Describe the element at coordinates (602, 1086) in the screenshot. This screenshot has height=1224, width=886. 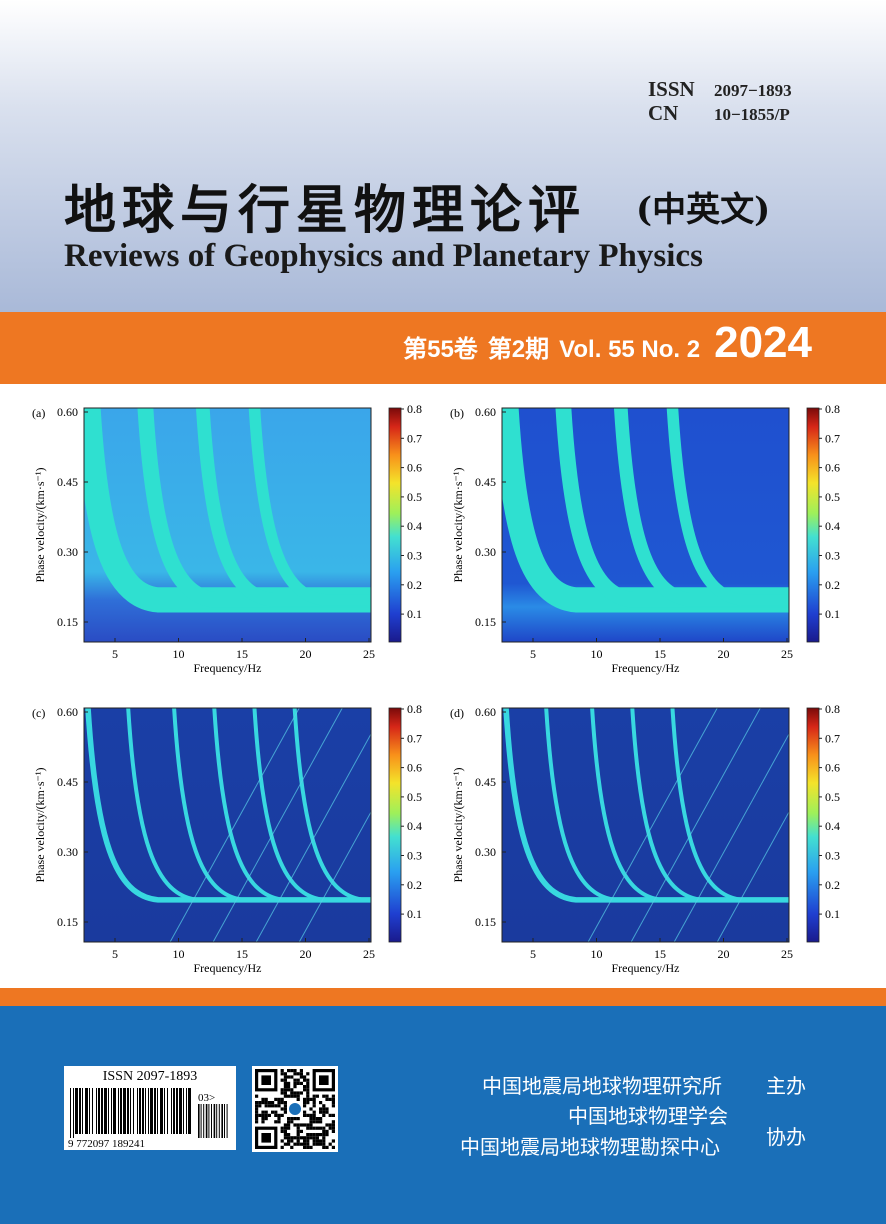
I see `sponsor-org-1: 中国地震局地球物理研究所` at that location.